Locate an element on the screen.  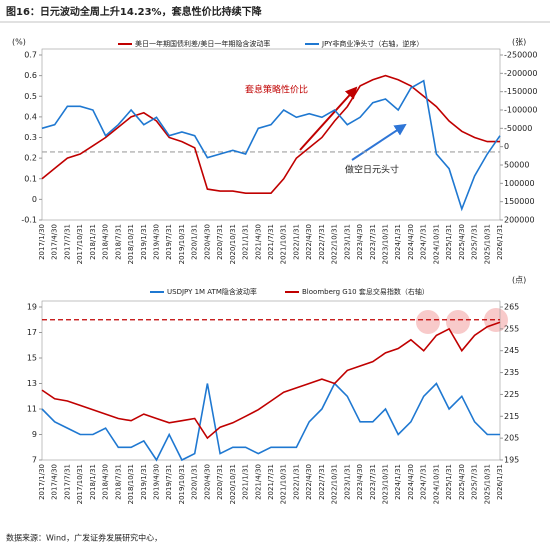
y2-tick-label: 235 is located at coordinates (511, 372).